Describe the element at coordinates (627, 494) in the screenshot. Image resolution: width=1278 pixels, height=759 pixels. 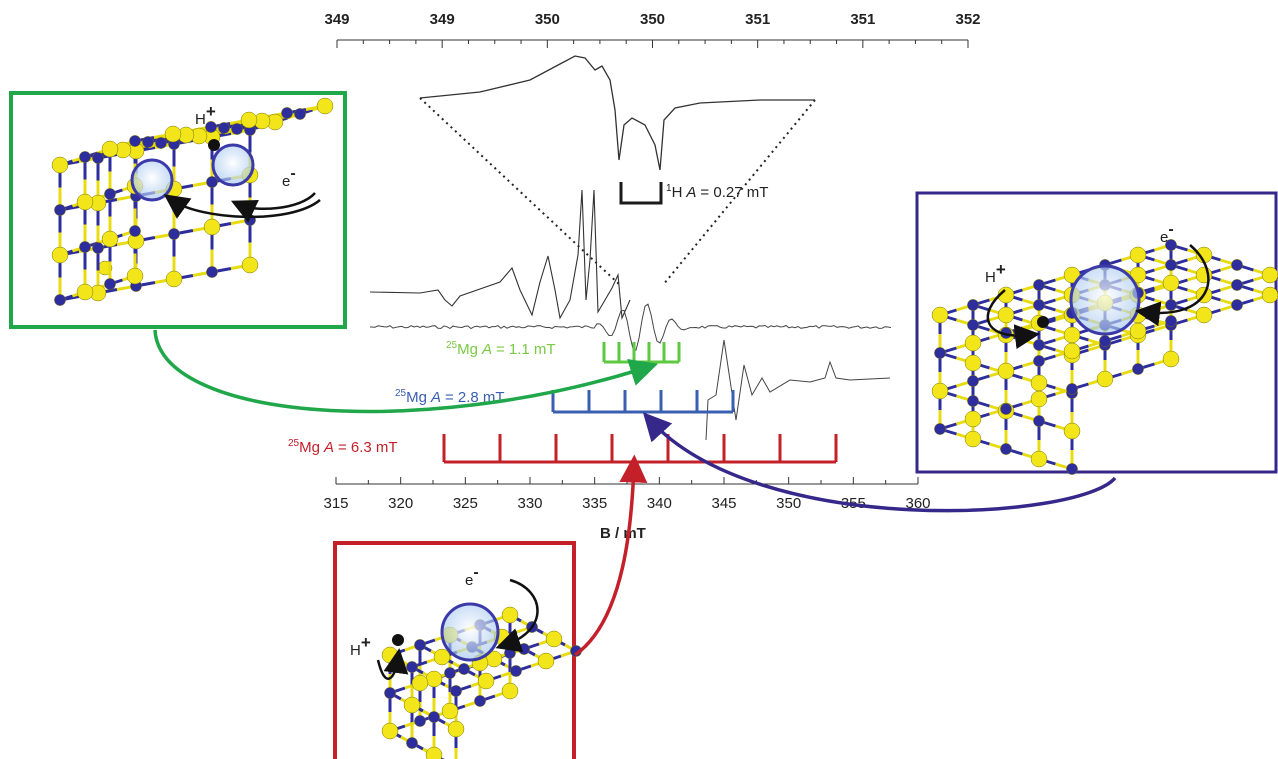
I see `group: 315 320 325 330 335 340 345 350 355 360` at that location.